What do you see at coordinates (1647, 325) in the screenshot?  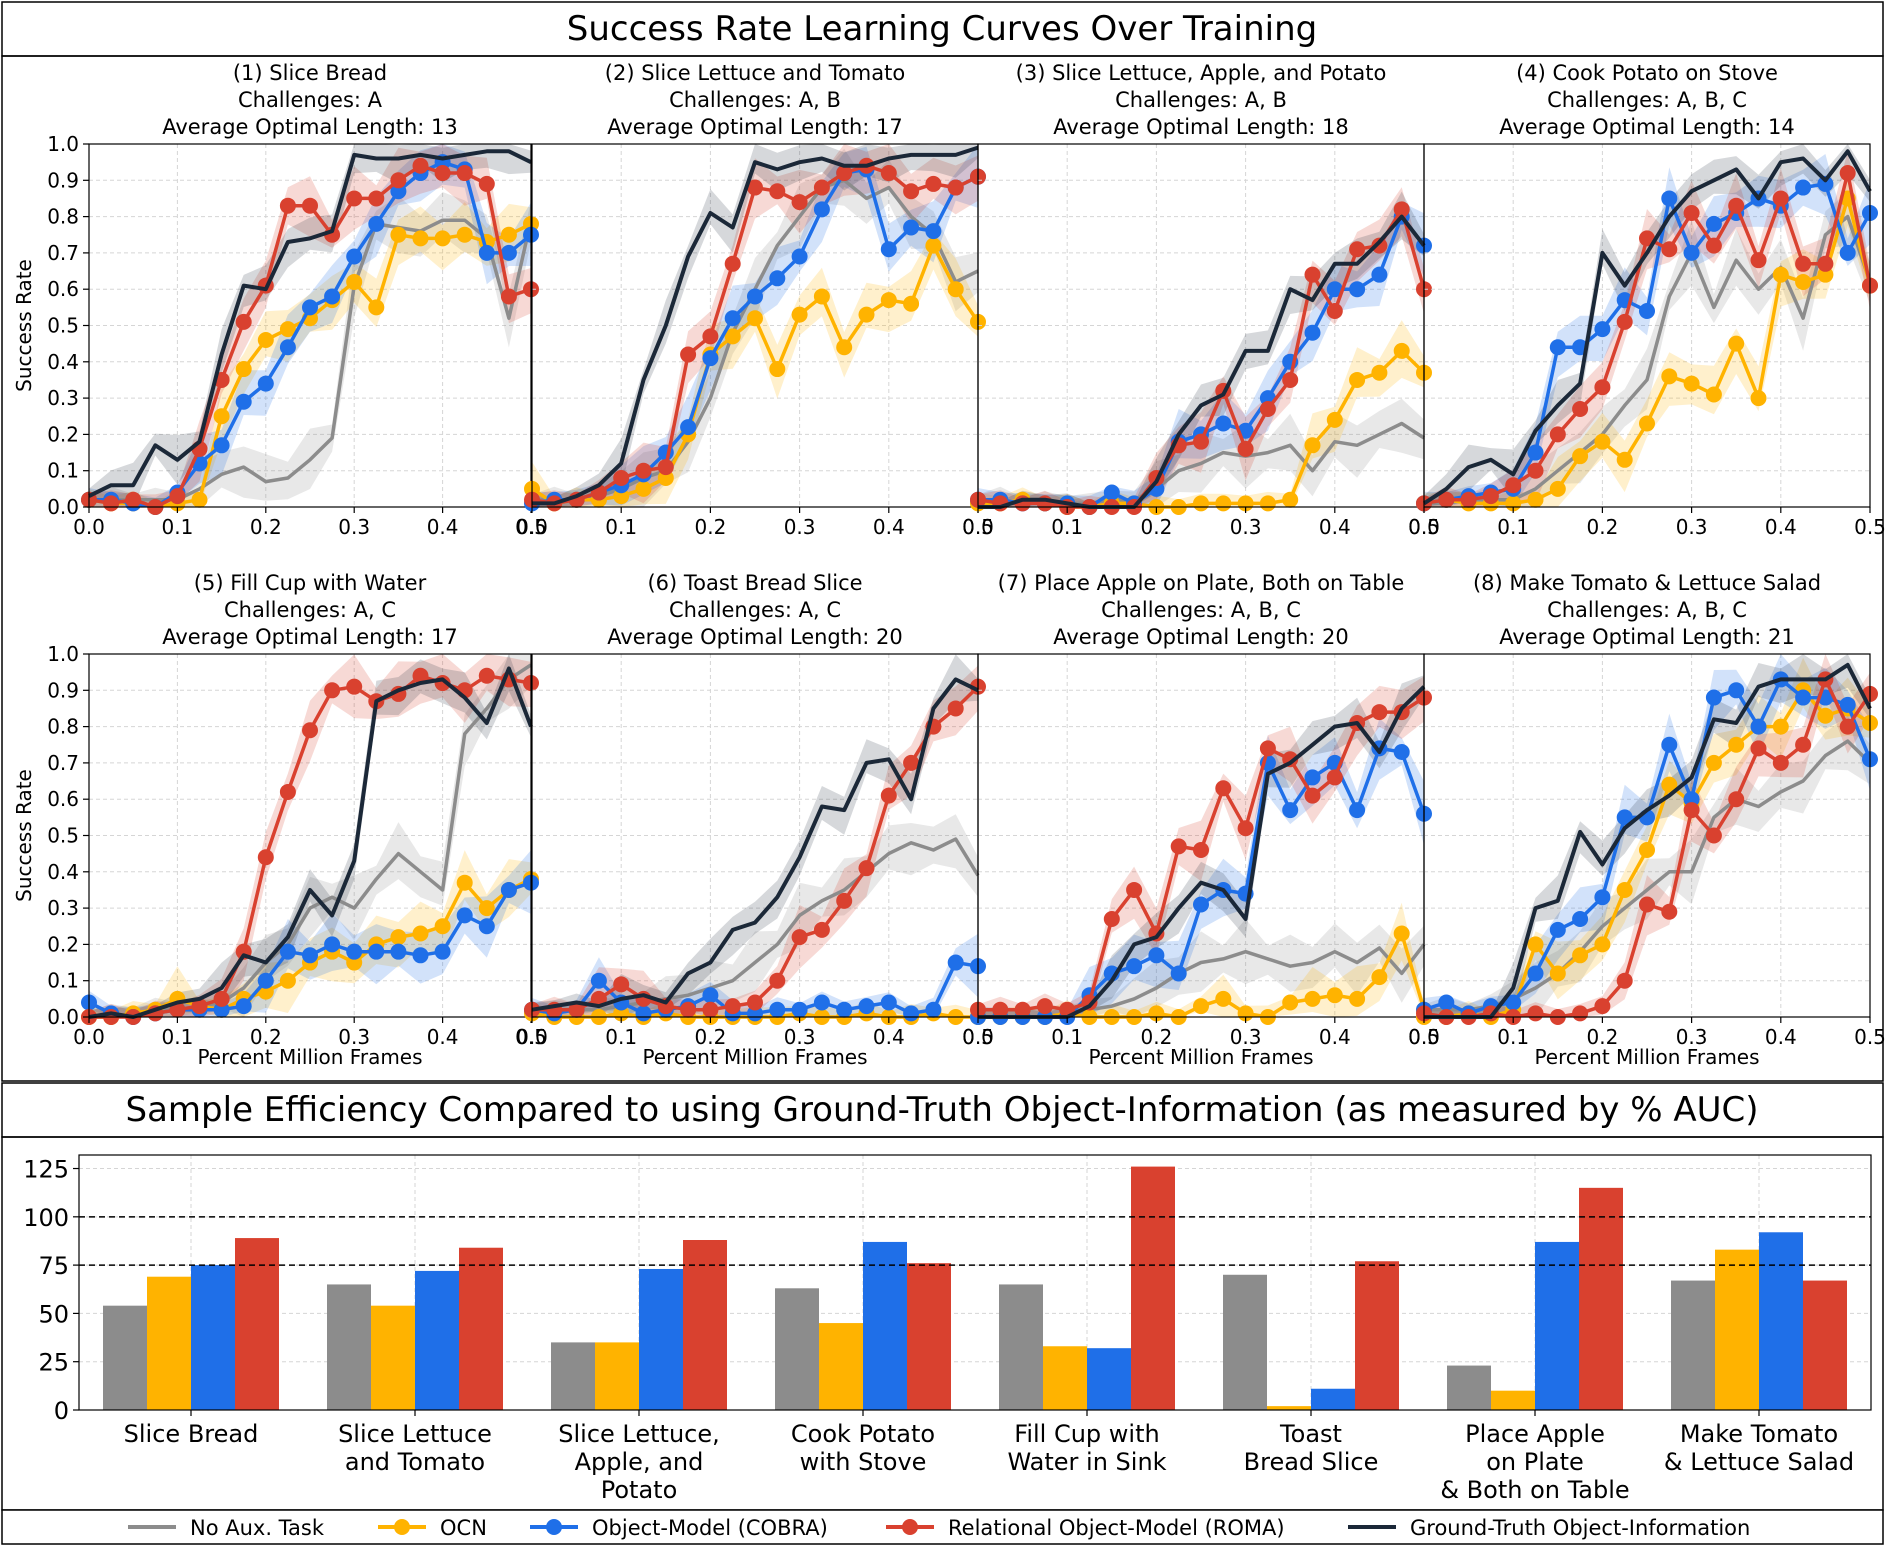 I see `plot-area` at bounding box center [1647, 325].